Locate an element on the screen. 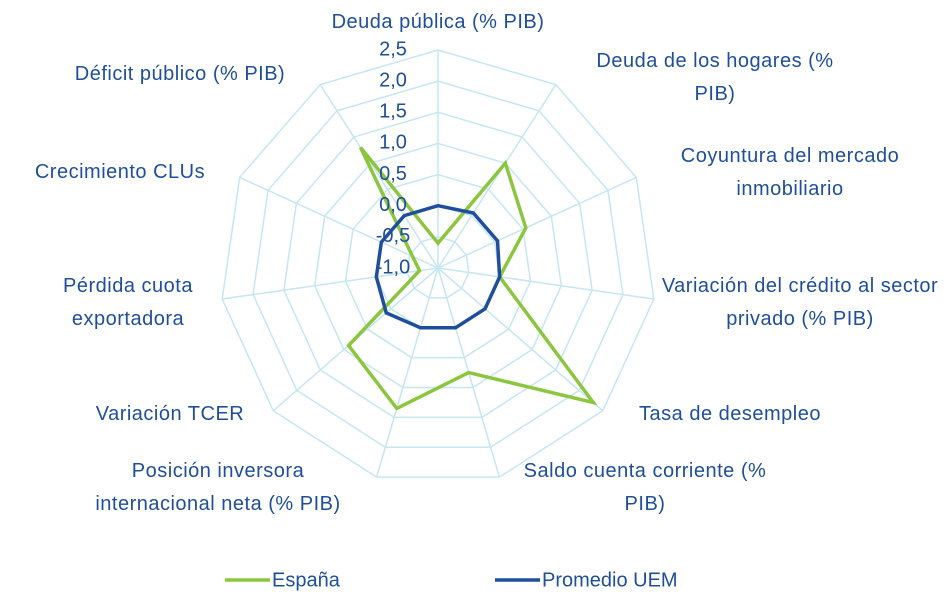 The width and height of the screenshot is (950, 601). axis-label: Variación TCER is located at coordinates (170, 414).